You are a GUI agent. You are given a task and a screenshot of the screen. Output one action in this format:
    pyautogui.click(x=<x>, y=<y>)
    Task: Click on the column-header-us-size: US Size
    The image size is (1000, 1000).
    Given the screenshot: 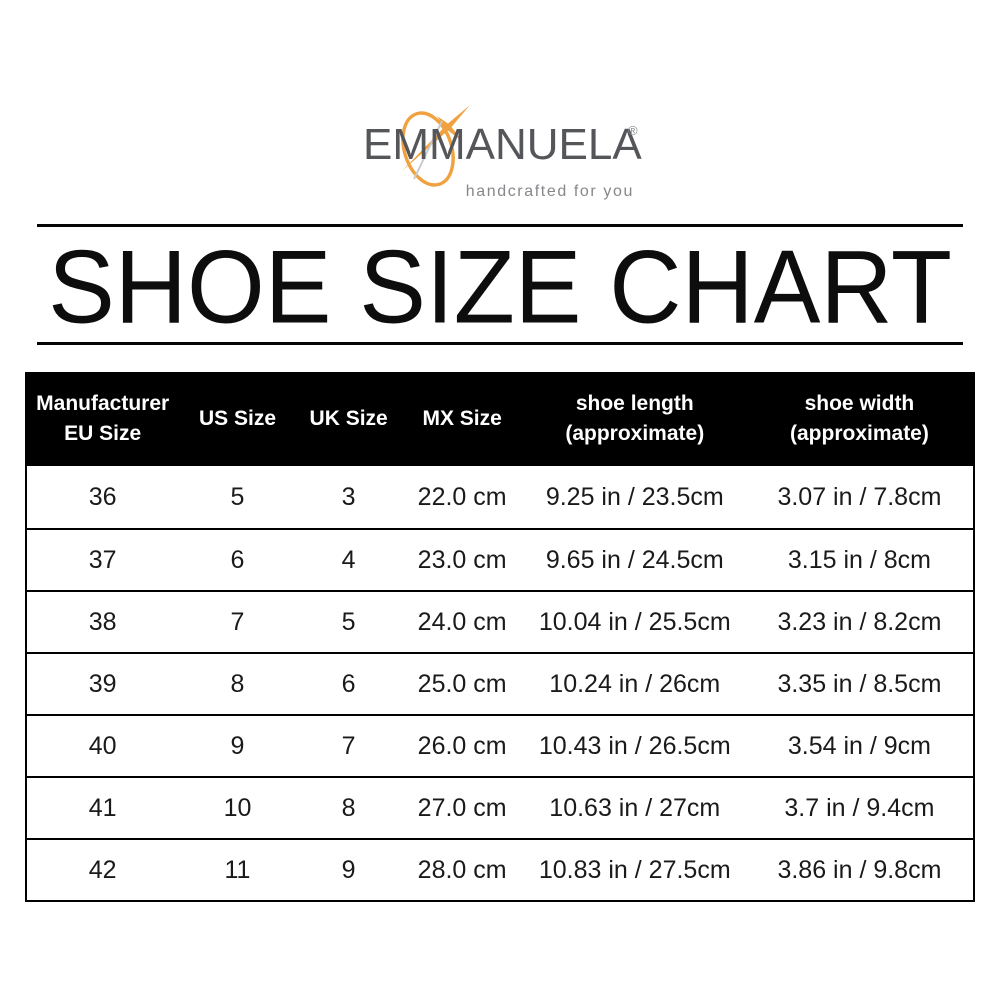 What is the action you would take?
    pyautogui.click(x=237, y=419)
    